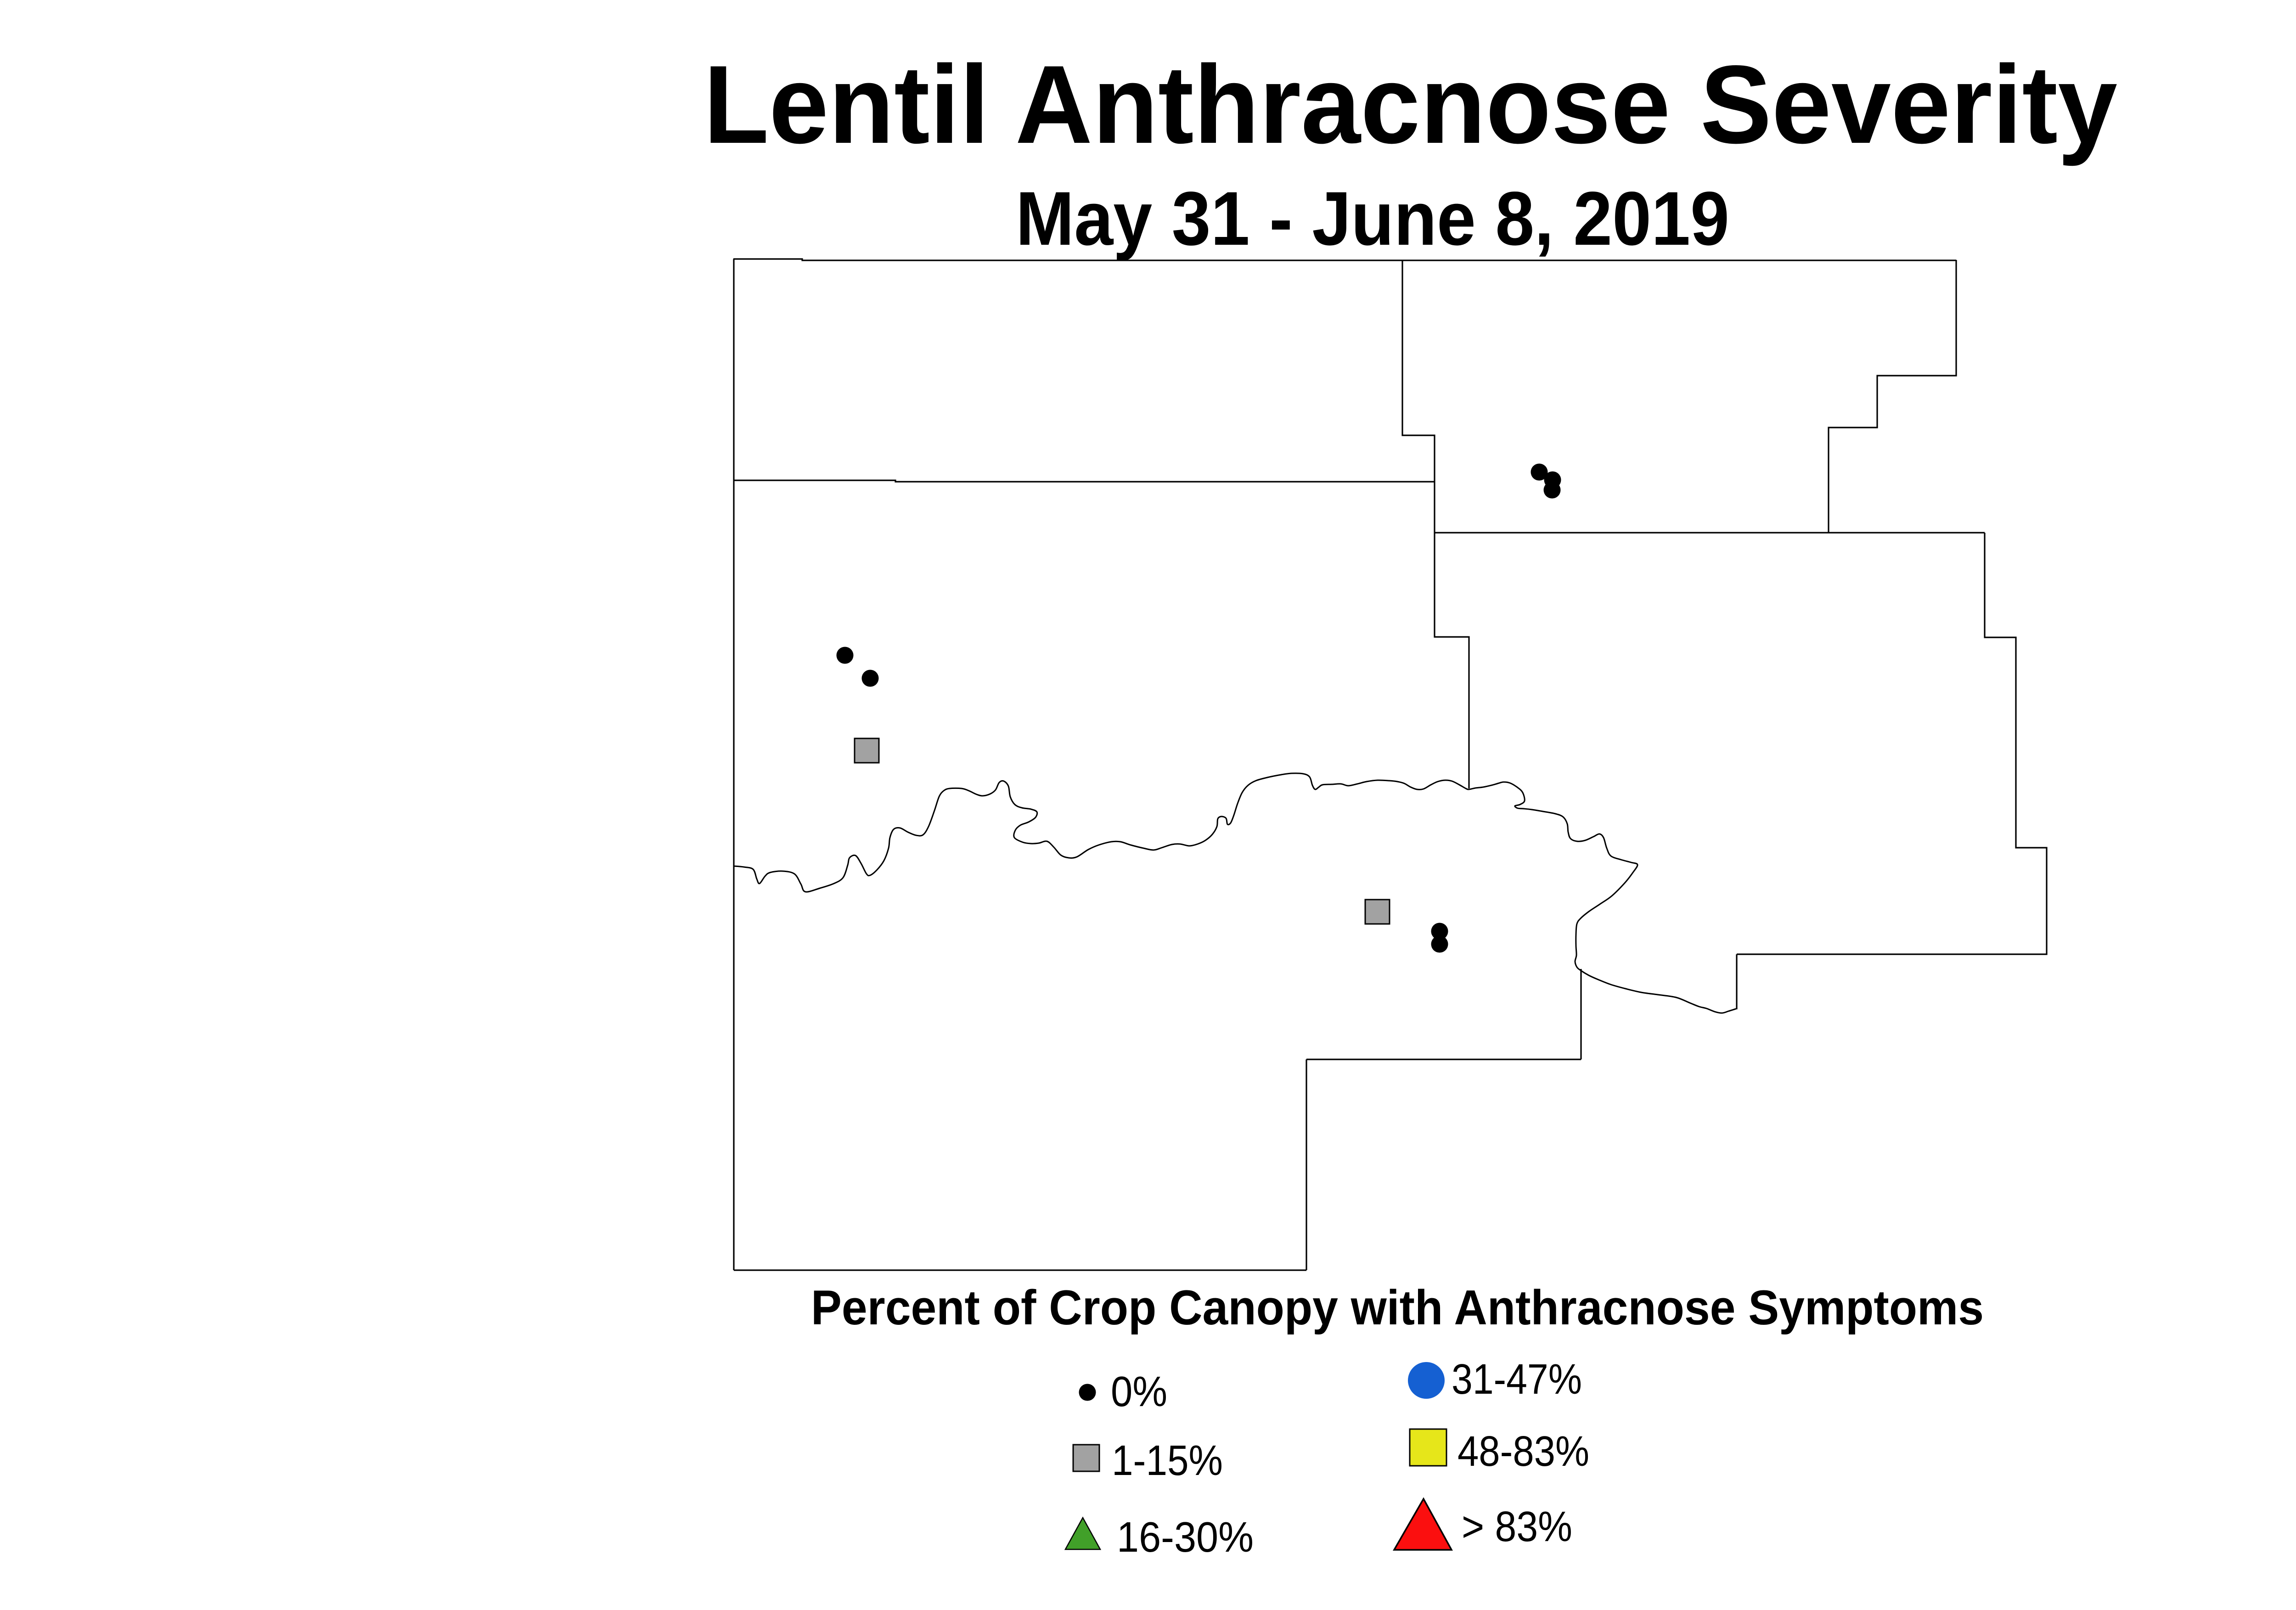  What do you see at coordinates (1139, 1391) in the screenshot?
I see `svg-text: 0%` at bounding box center [1139, 1391].